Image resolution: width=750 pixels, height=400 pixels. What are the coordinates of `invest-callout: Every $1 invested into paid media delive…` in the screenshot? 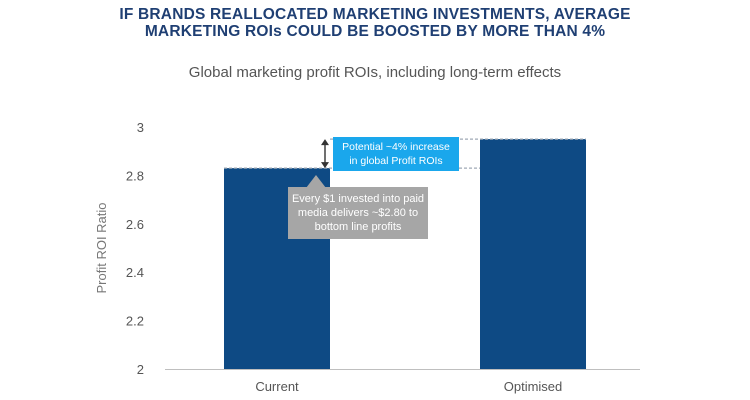 It's located at (358, 213).